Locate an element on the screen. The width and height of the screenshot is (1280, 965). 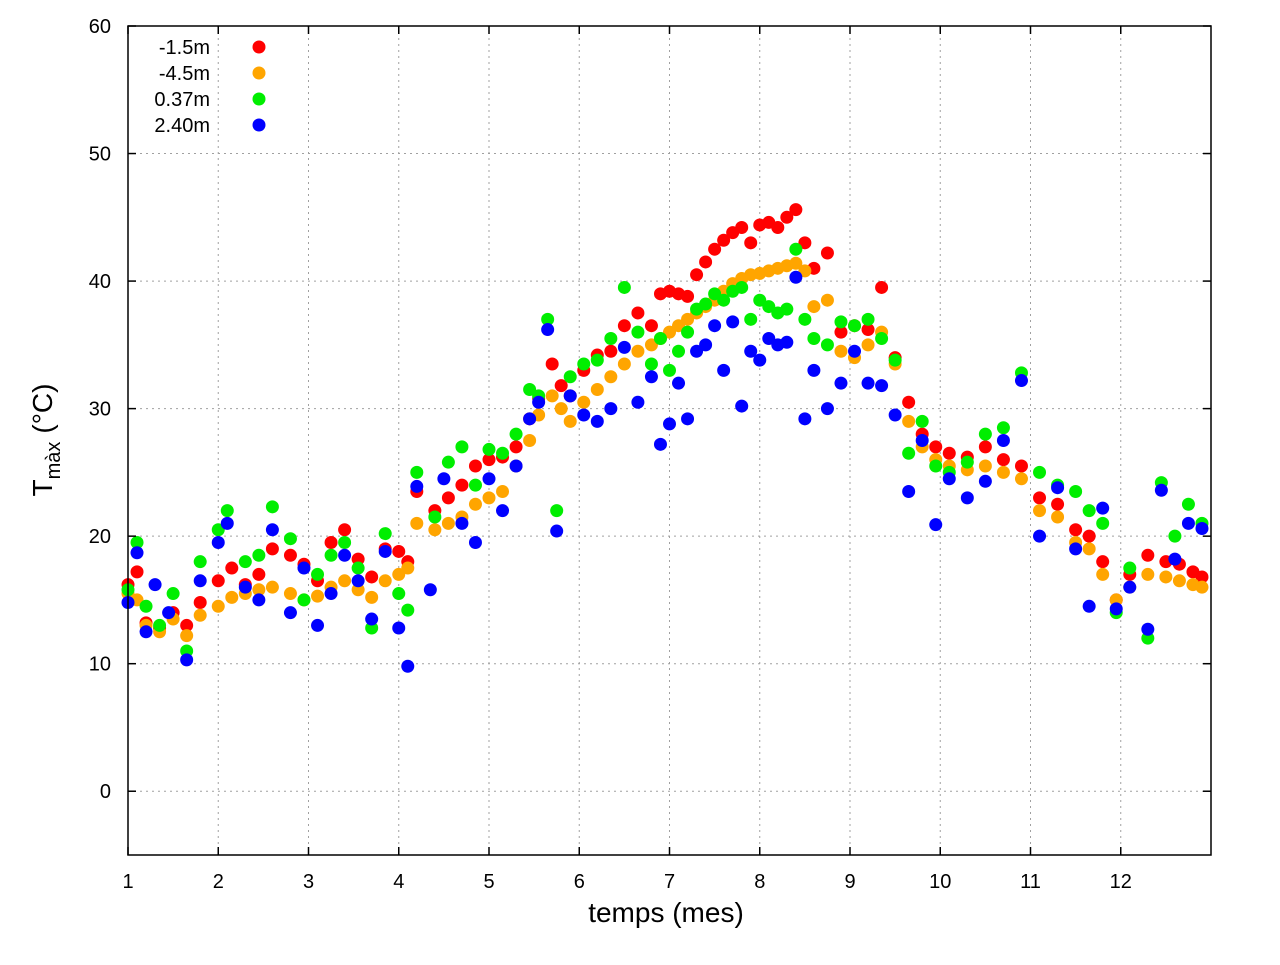
y-tick-label: 10 is located at coordinates (100, 665).